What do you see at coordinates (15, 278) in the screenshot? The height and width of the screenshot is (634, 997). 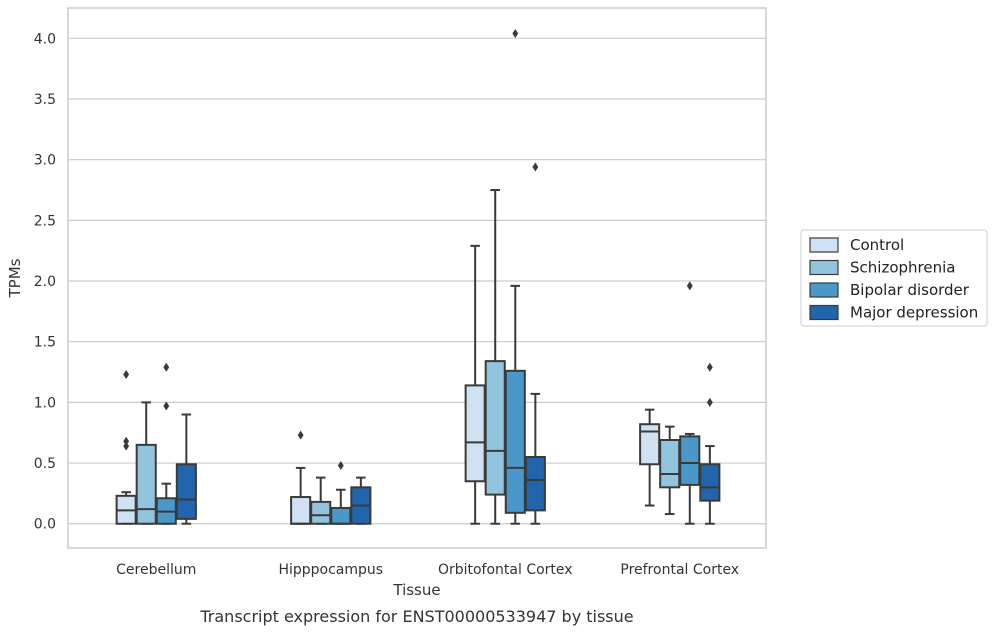 I see `y-axis-label: TPMs` at bounding box center [15, 278].